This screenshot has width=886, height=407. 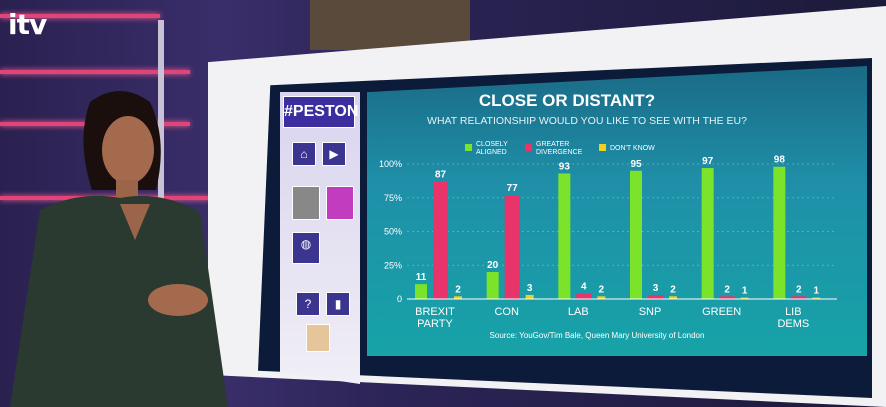 What do you see at coordinates (559, 152) in the screenshot?
I see `legend-label: DIVERGENCE` at bounding box center [559, 152].